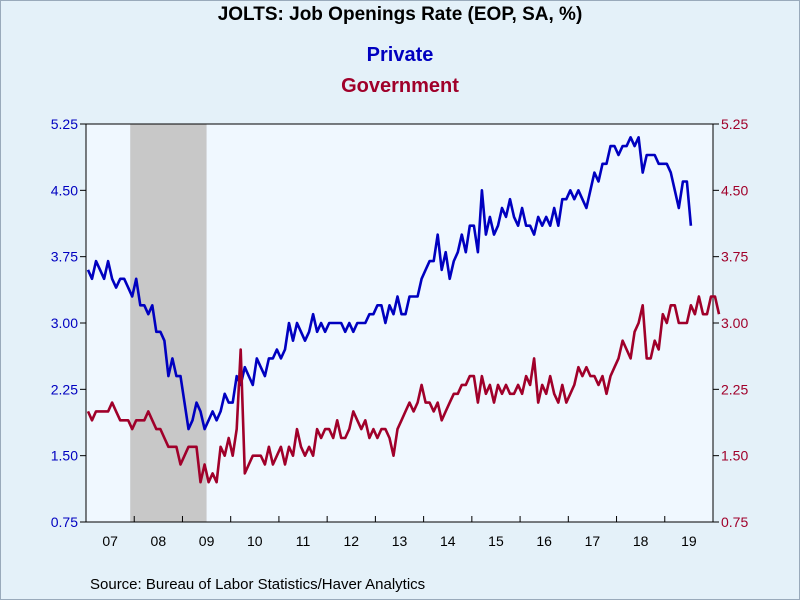 Image resolution: width=800 pixels, height=600 pixels. What do you see at coordinates (734, 323) in the screenshot?
I see `y-label-right: 3.00` at bounding box center [734, 323].